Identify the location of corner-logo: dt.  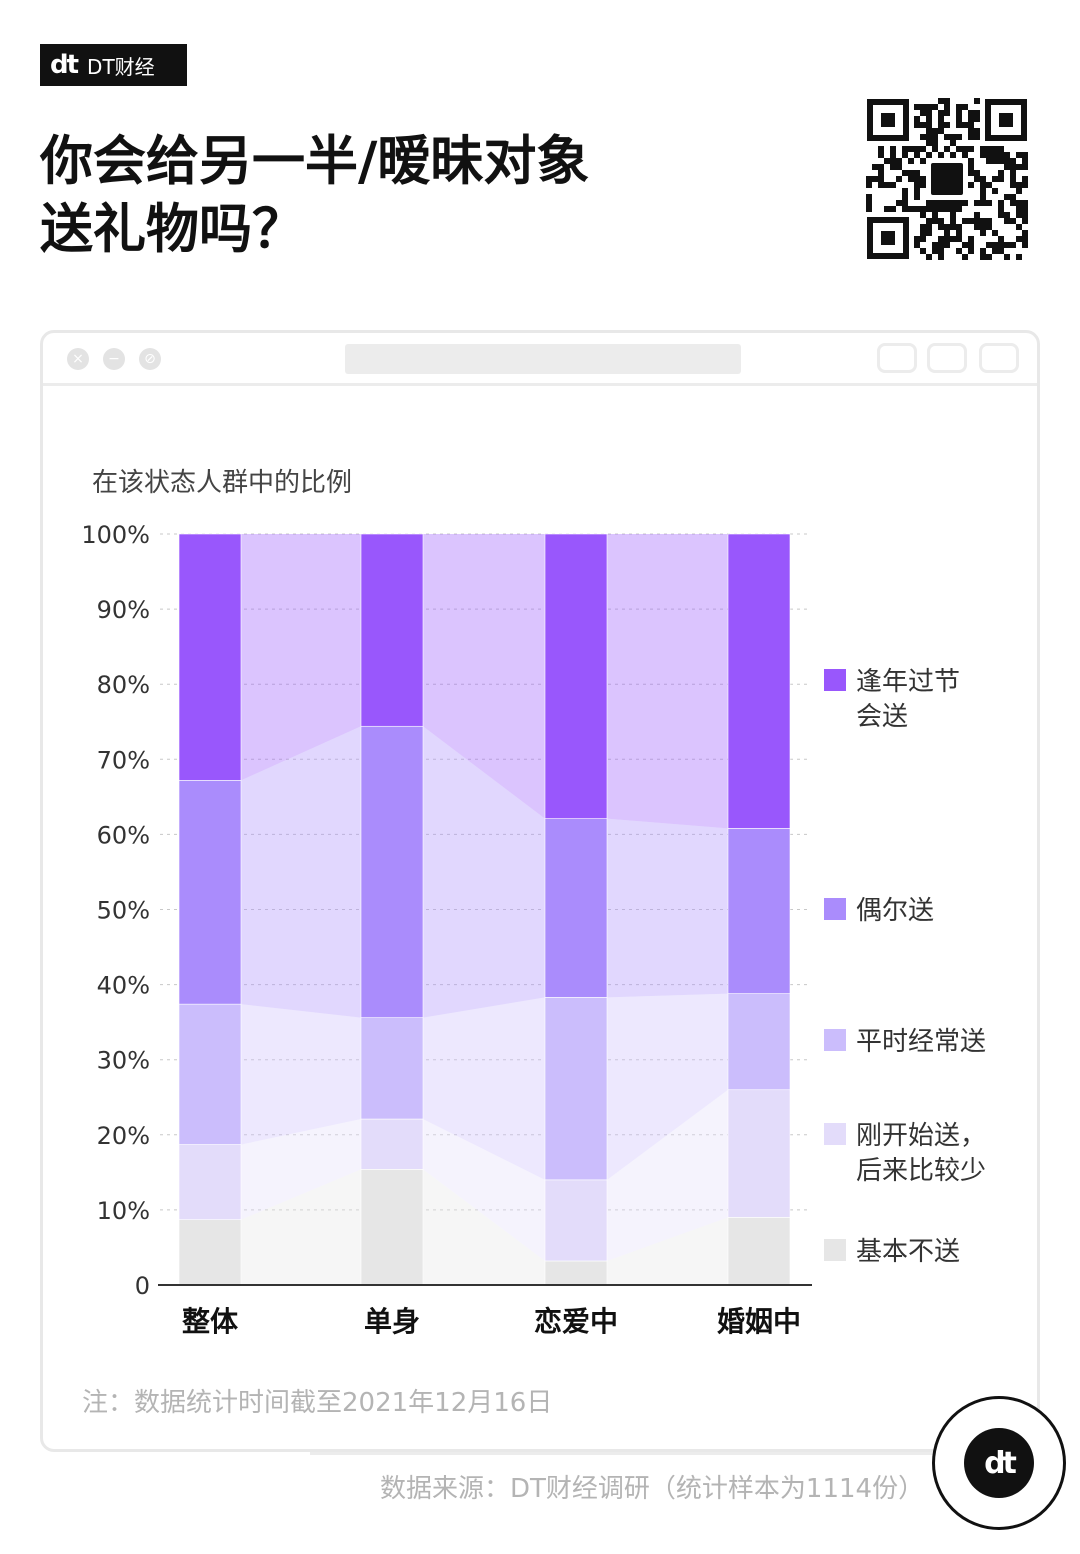
(999, 1463).